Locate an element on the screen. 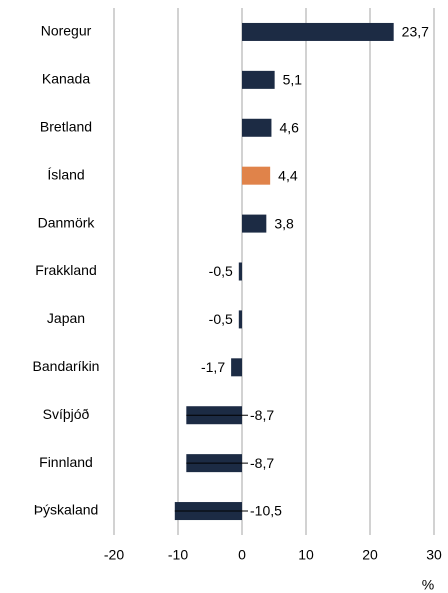  x-tick-label: -10 is located at coordinates (178, 555).